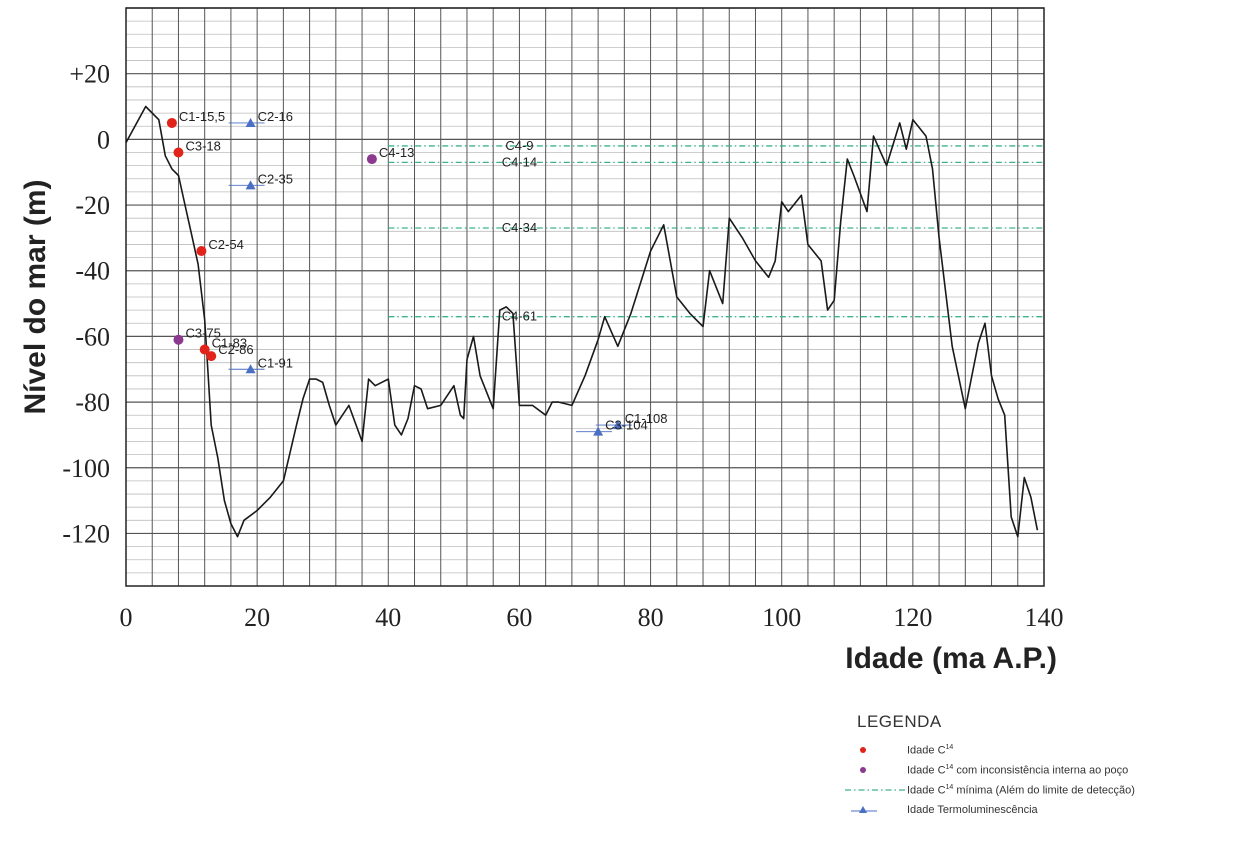 This screenshot has width=1235, height=841. I want to click on legend-item-label: Idade Termoluminescência, so click(972, 810).